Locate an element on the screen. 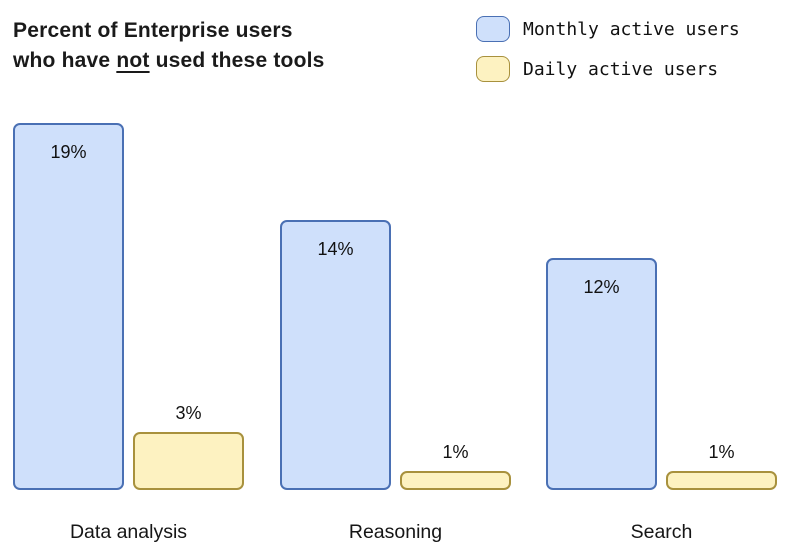 Image resolution: width=792 pixels, height=558 pixels. value-label-daily-search: 1% is located at coordinates (721, 452).